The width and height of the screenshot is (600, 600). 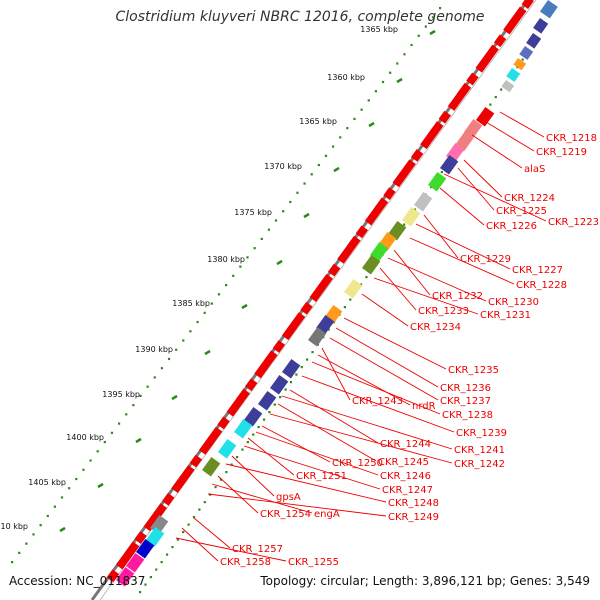 I want to click on gene-label-2: alaS, so click(x=534, y=169).